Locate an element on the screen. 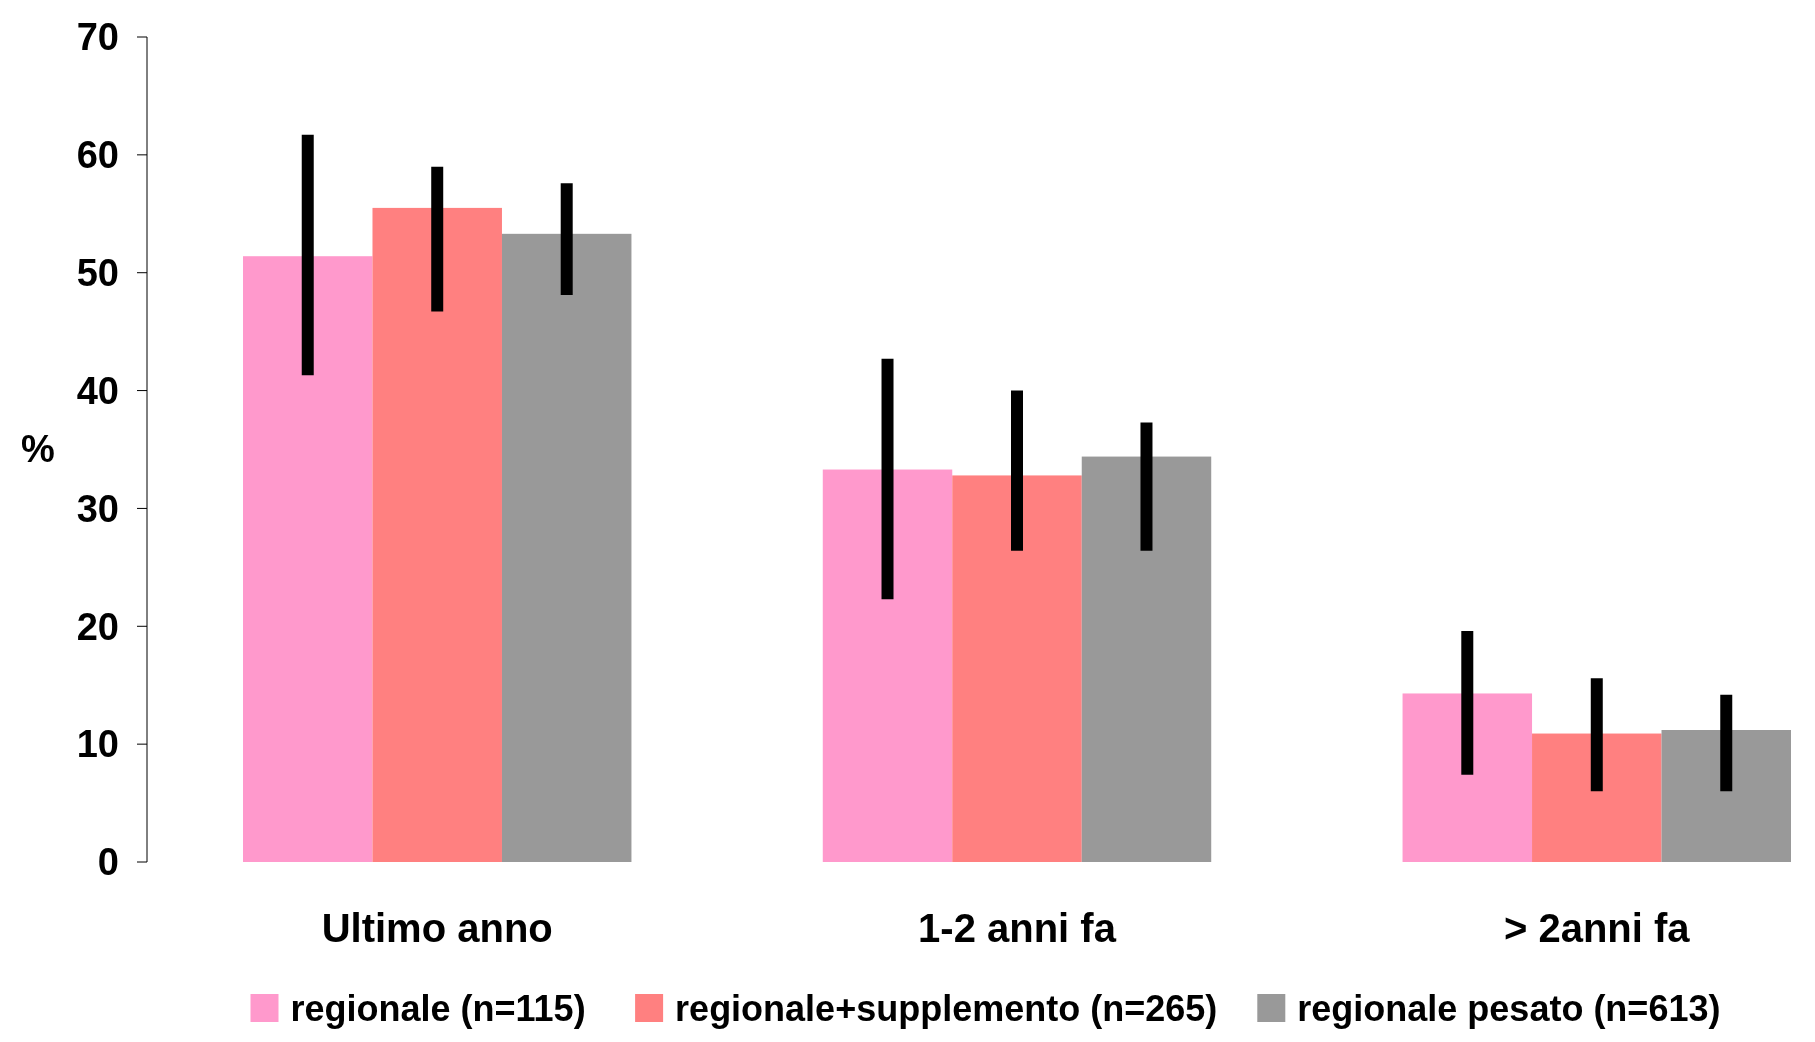 Image resolution: width=1815 pixels, height=1042 pixels. x-tick-label: 1-2 anni fa is located at coordinates (1017, 928).